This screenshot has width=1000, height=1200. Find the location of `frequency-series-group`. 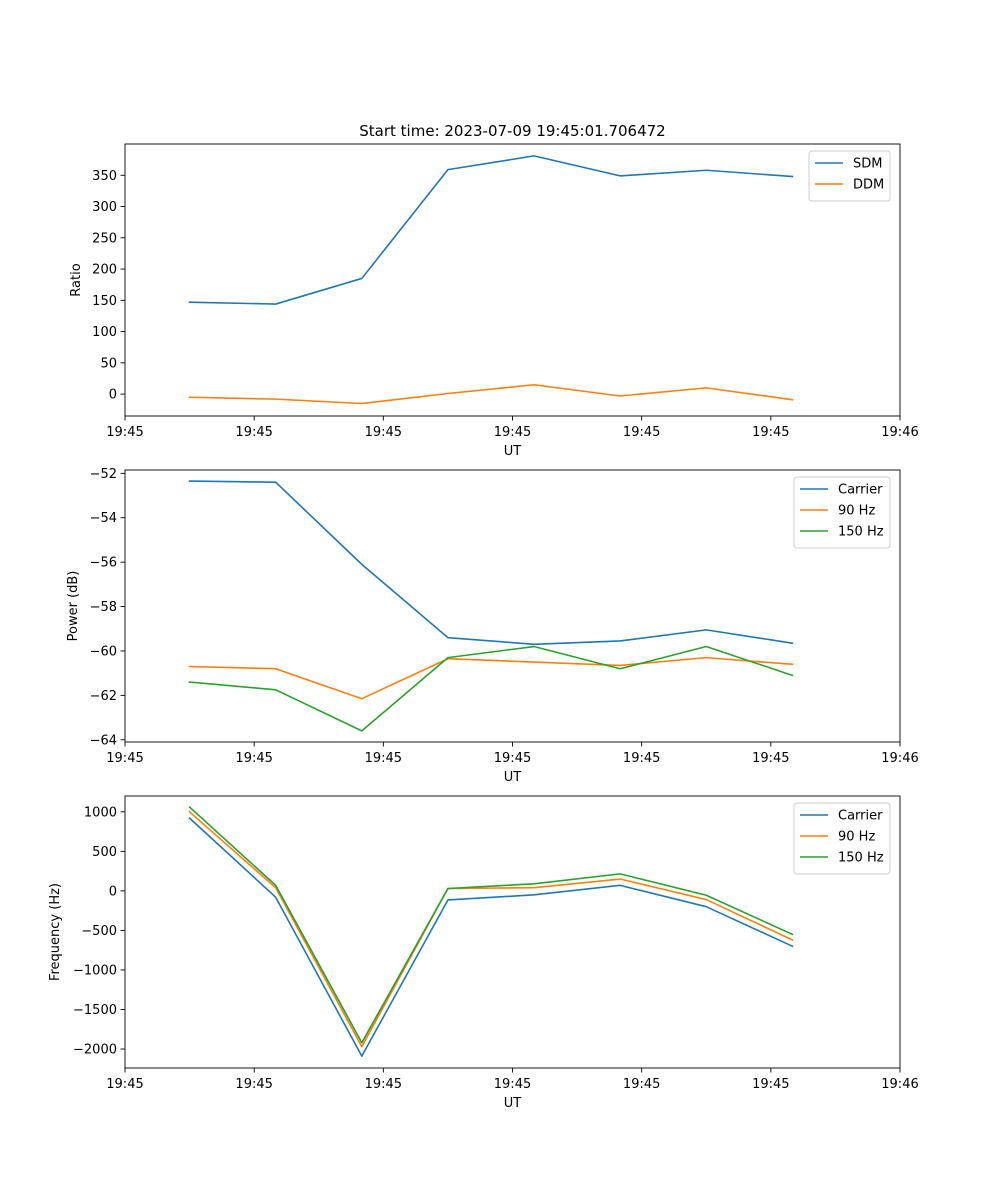

frequency-series-group is located at coordinates (491, 931).